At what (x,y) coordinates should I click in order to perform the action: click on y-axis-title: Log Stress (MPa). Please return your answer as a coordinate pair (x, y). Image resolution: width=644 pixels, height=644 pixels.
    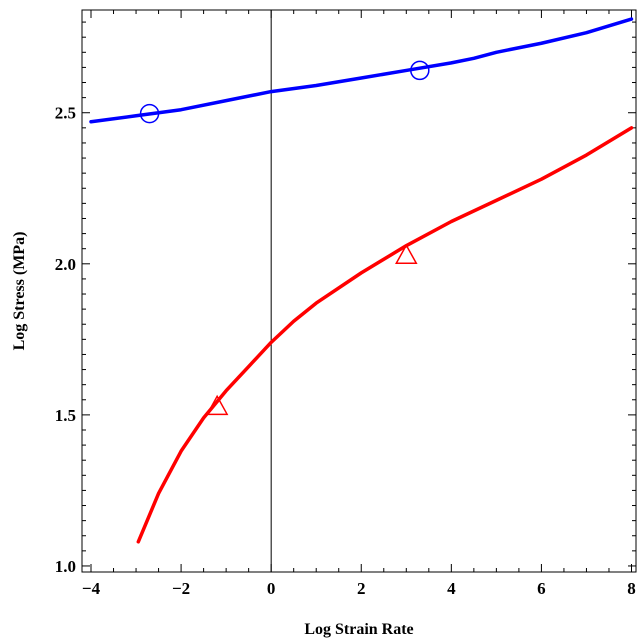
    Looking at the image, I should click on (19, 291).